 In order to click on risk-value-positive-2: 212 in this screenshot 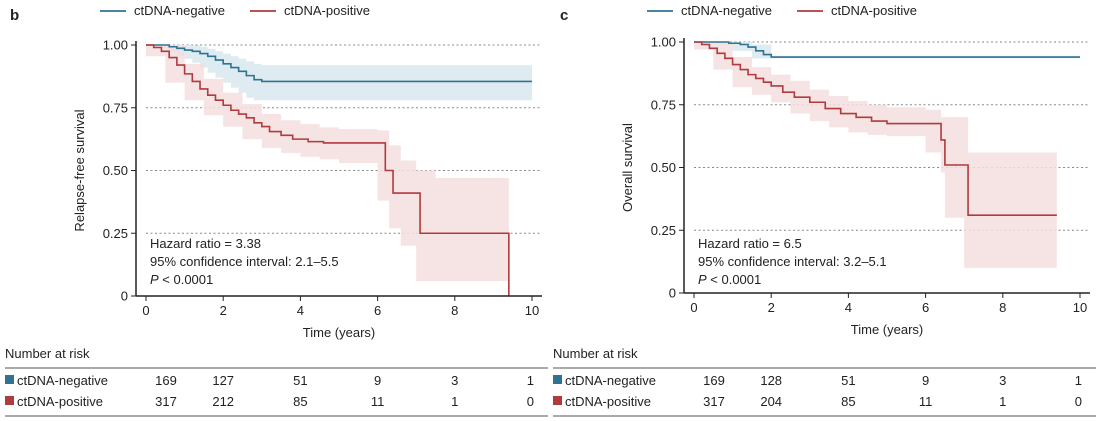, I will do `click(223, 401)`.